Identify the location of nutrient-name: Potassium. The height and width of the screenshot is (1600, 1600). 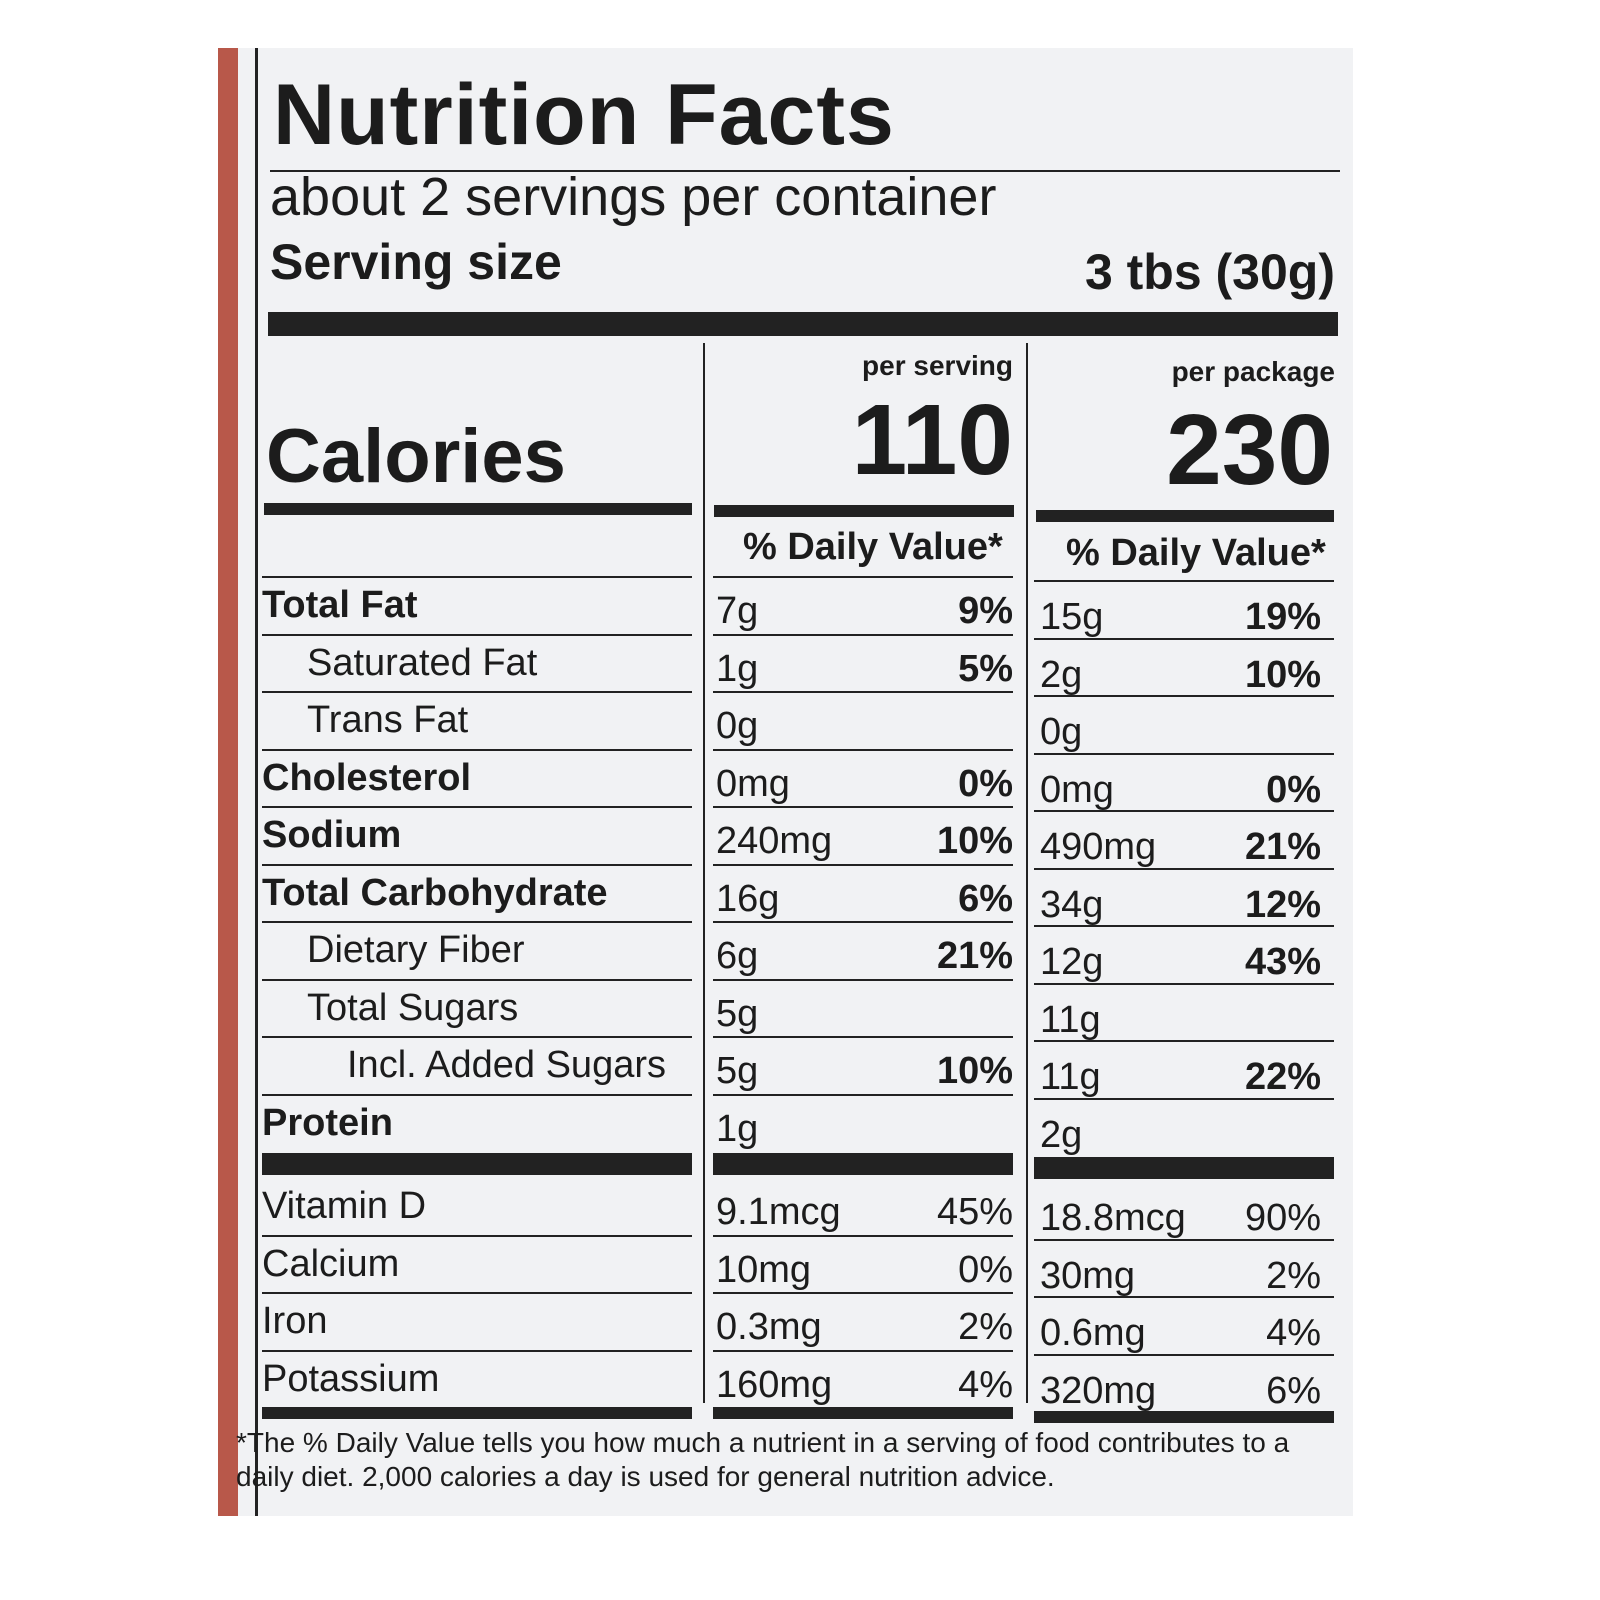
(351, 1378).